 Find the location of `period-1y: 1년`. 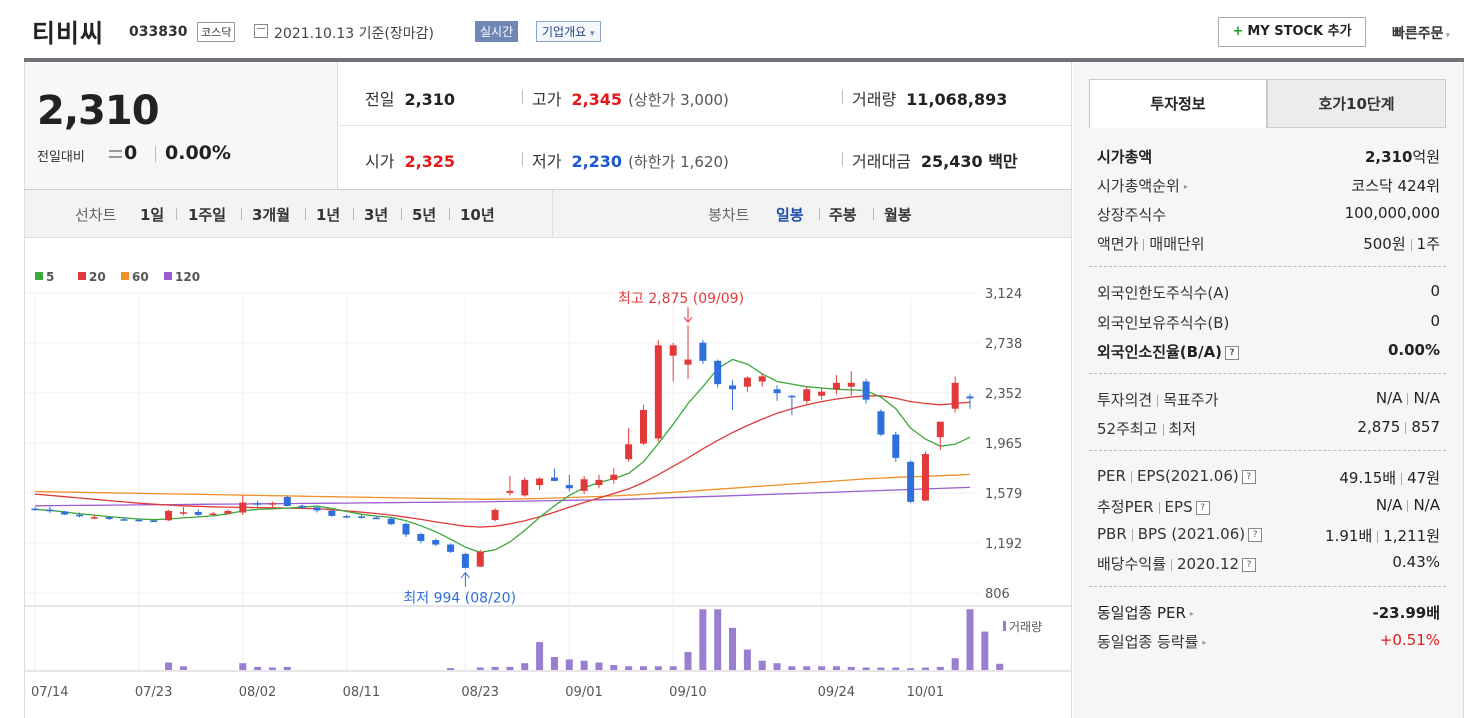

period-1y: 1년 is located at coordinates (328, 215).